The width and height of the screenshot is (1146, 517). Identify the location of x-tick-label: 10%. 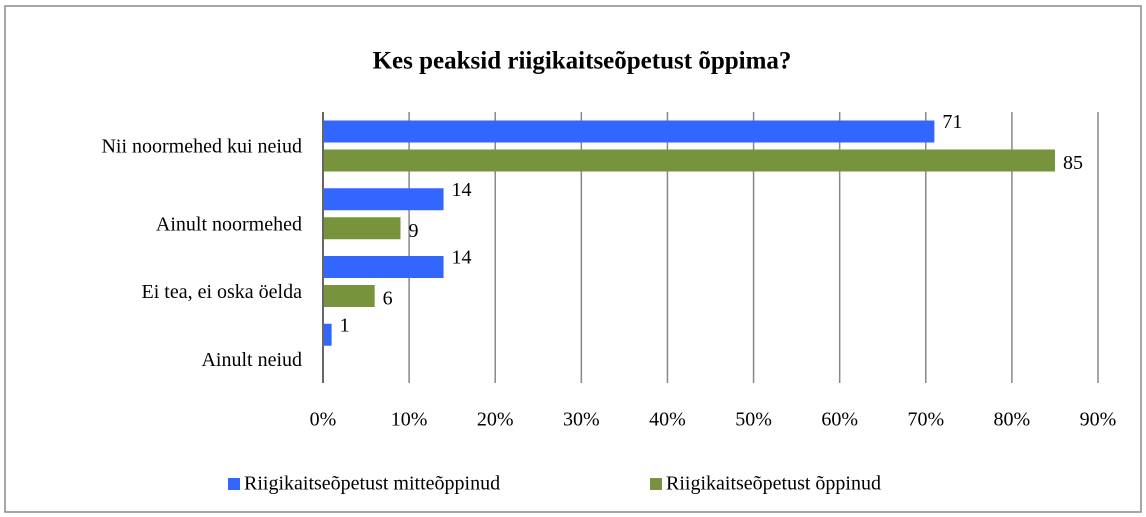
(409, 420).